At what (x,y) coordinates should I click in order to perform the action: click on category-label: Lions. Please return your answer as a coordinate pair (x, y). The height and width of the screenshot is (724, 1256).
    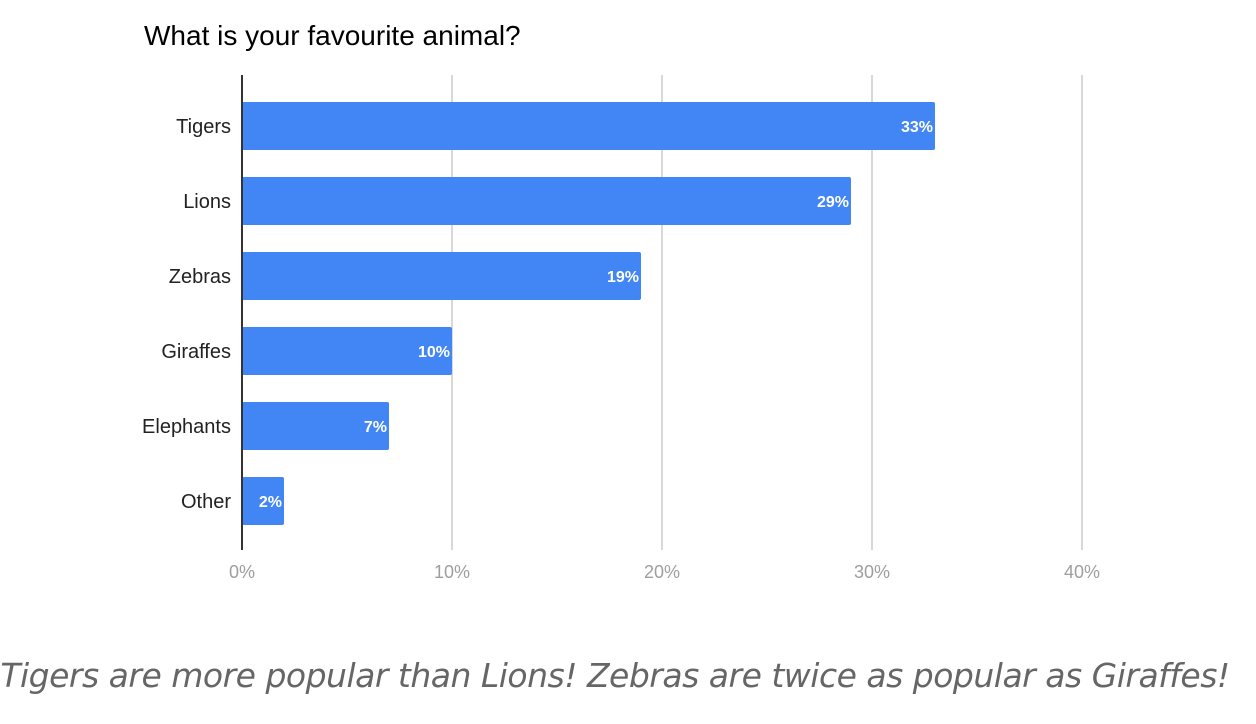
    Looking at the image, I should click on (207, 202).